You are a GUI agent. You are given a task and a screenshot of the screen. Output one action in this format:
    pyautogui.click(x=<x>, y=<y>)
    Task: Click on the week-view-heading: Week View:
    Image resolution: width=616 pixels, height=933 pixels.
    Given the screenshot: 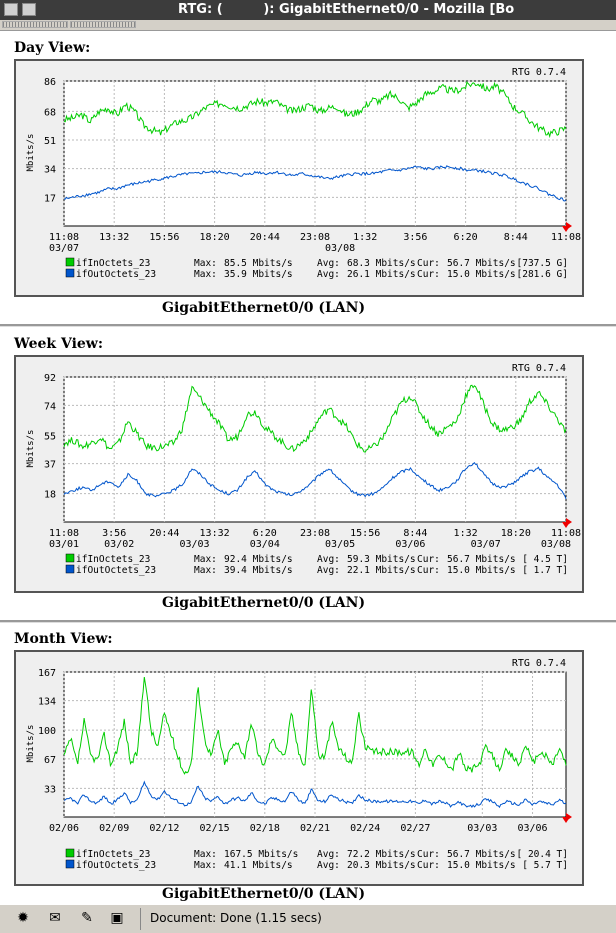 What is the action you would take?
    pyautogui.click(x=59, y=344)
    